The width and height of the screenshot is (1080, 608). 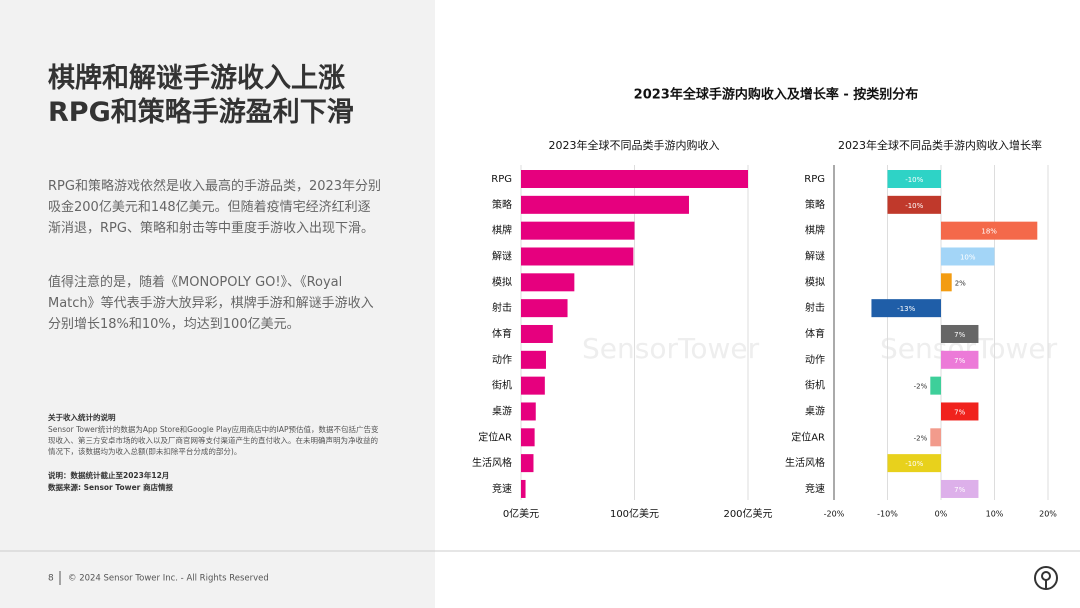 What do you see at coordinates (960, 283) in the screenshot?
I see `data-label: 2%` at bounding box center [960, 283].